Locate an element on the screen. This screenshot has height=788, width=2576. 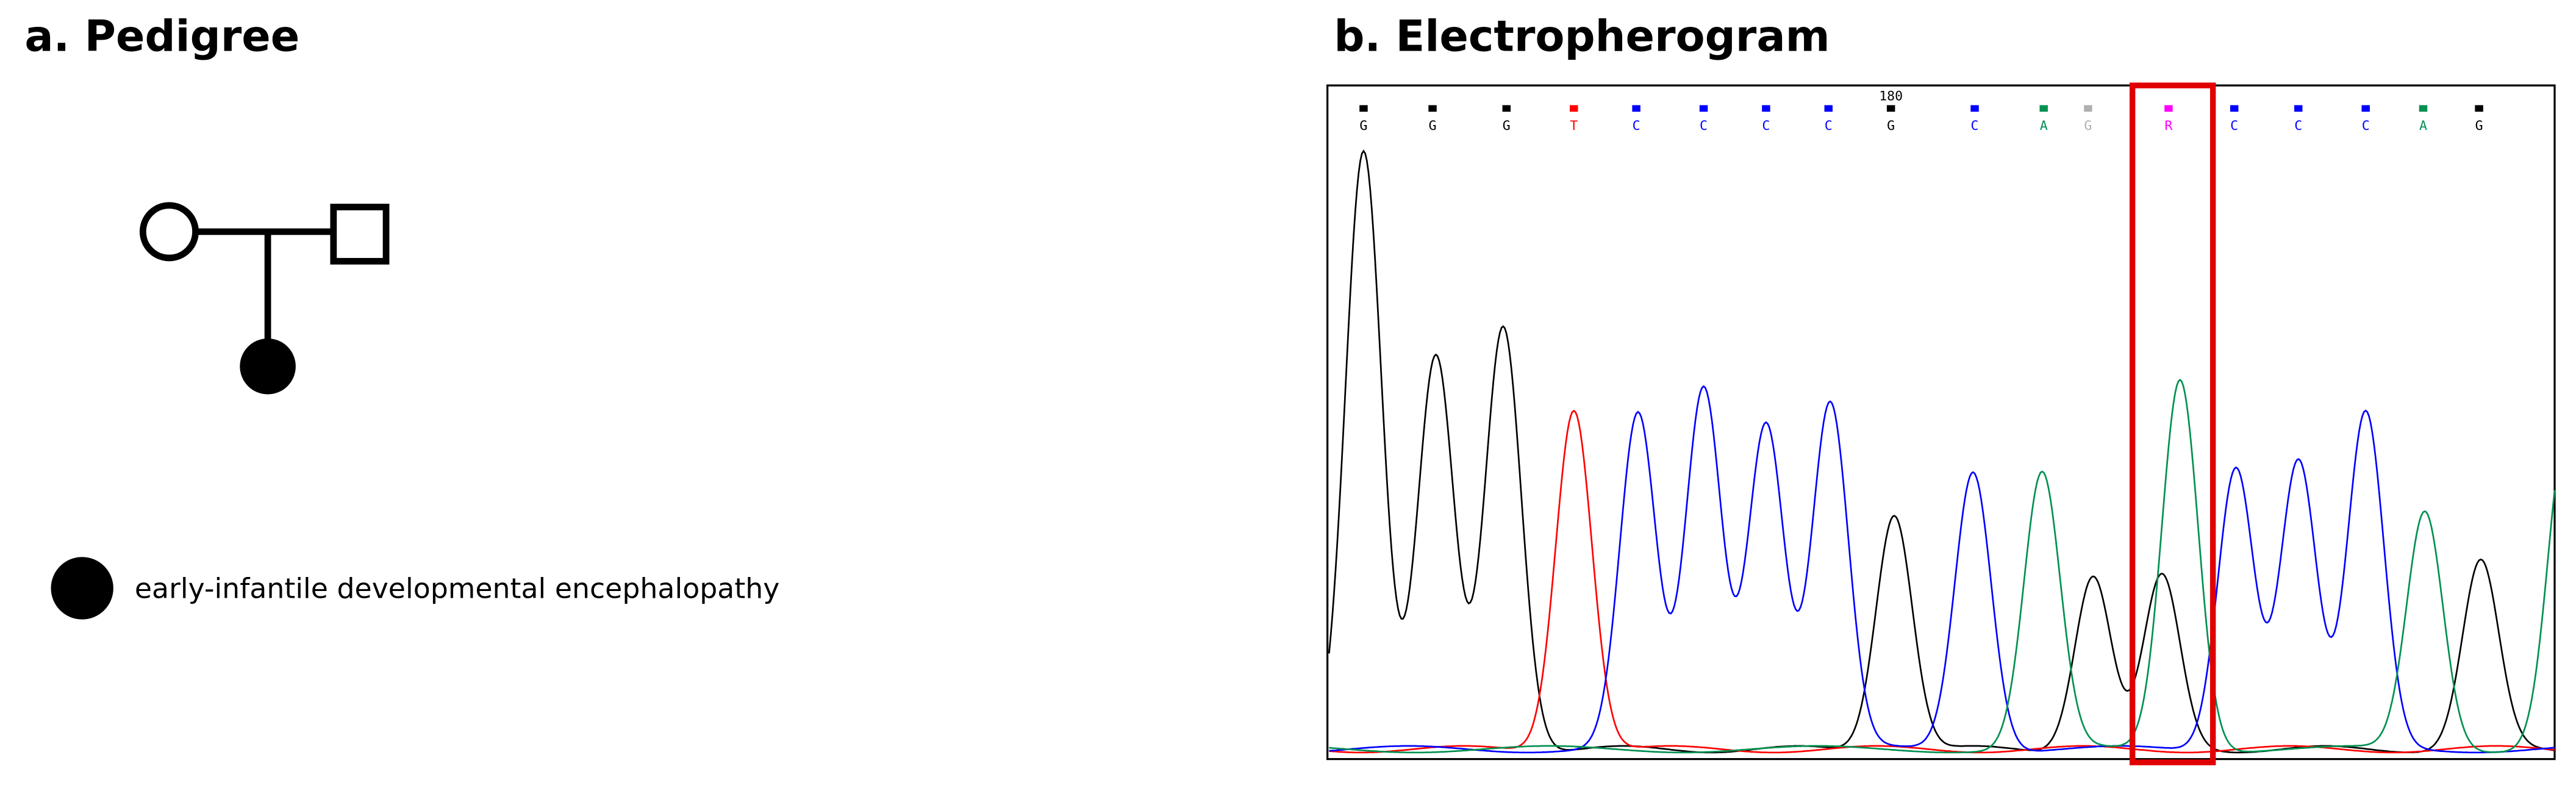
base-call: T is located at coordinates (1574, 126).